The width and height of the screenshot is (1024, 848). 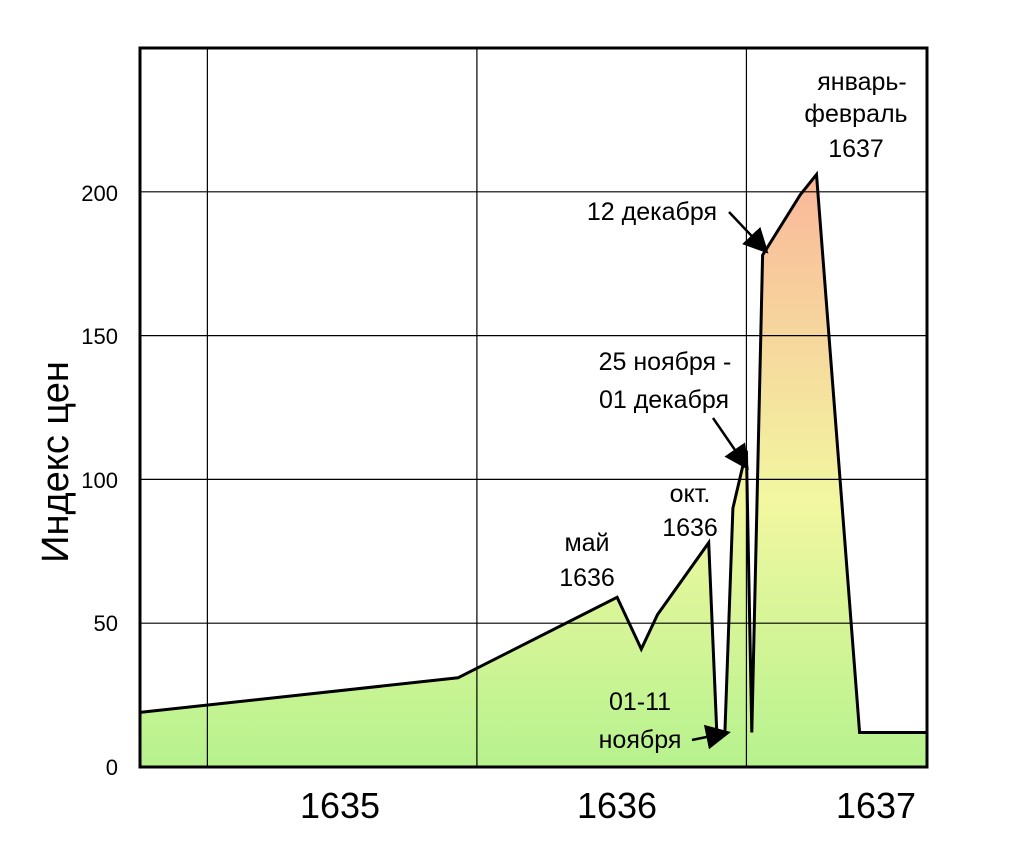 What do you see at coordinates (99, 193) in the screenshot?
I see `y-tick-label: 200` at bounding box center [99, 193].